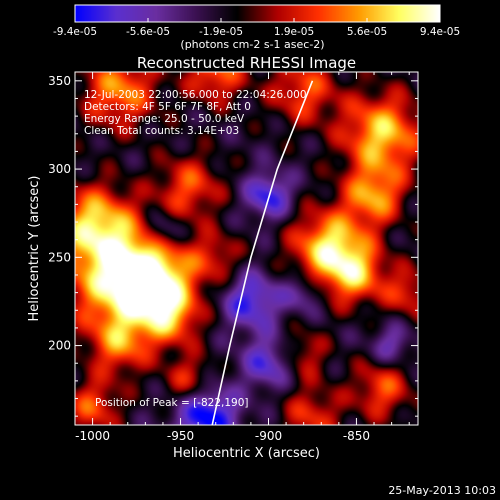  Describe the element at coordinates (246, 63) in the screenshot. I see `chart-title: Reconstructed RHESSI Image` at that location.